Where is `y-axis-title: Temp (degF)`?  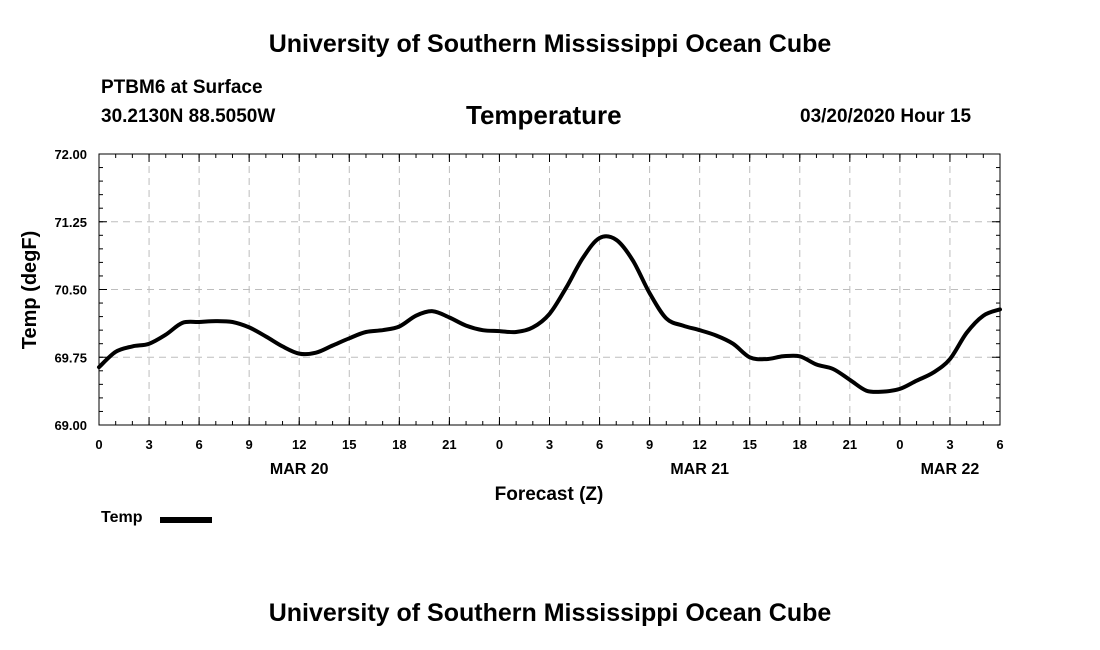 y-axis-title: Temp (degF) is located at coordinates (30, 290).